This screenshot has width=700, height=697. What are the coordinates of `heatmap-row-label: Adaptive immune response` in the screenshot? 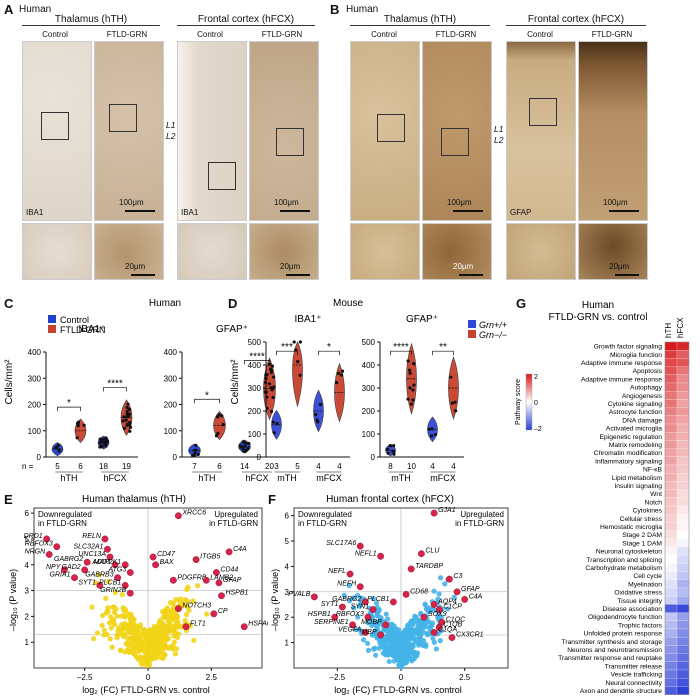 It's located at (621, 363).